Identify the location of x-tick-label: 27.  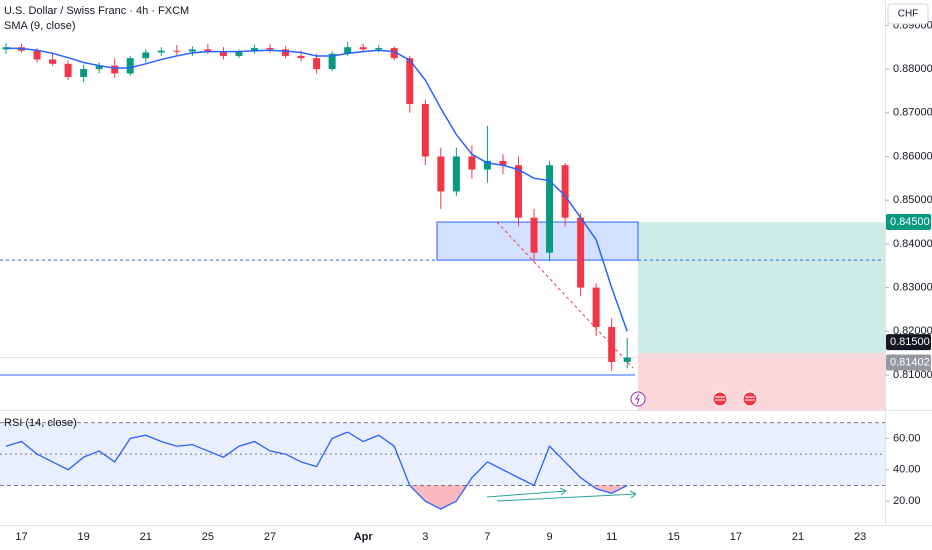
(270, 537).